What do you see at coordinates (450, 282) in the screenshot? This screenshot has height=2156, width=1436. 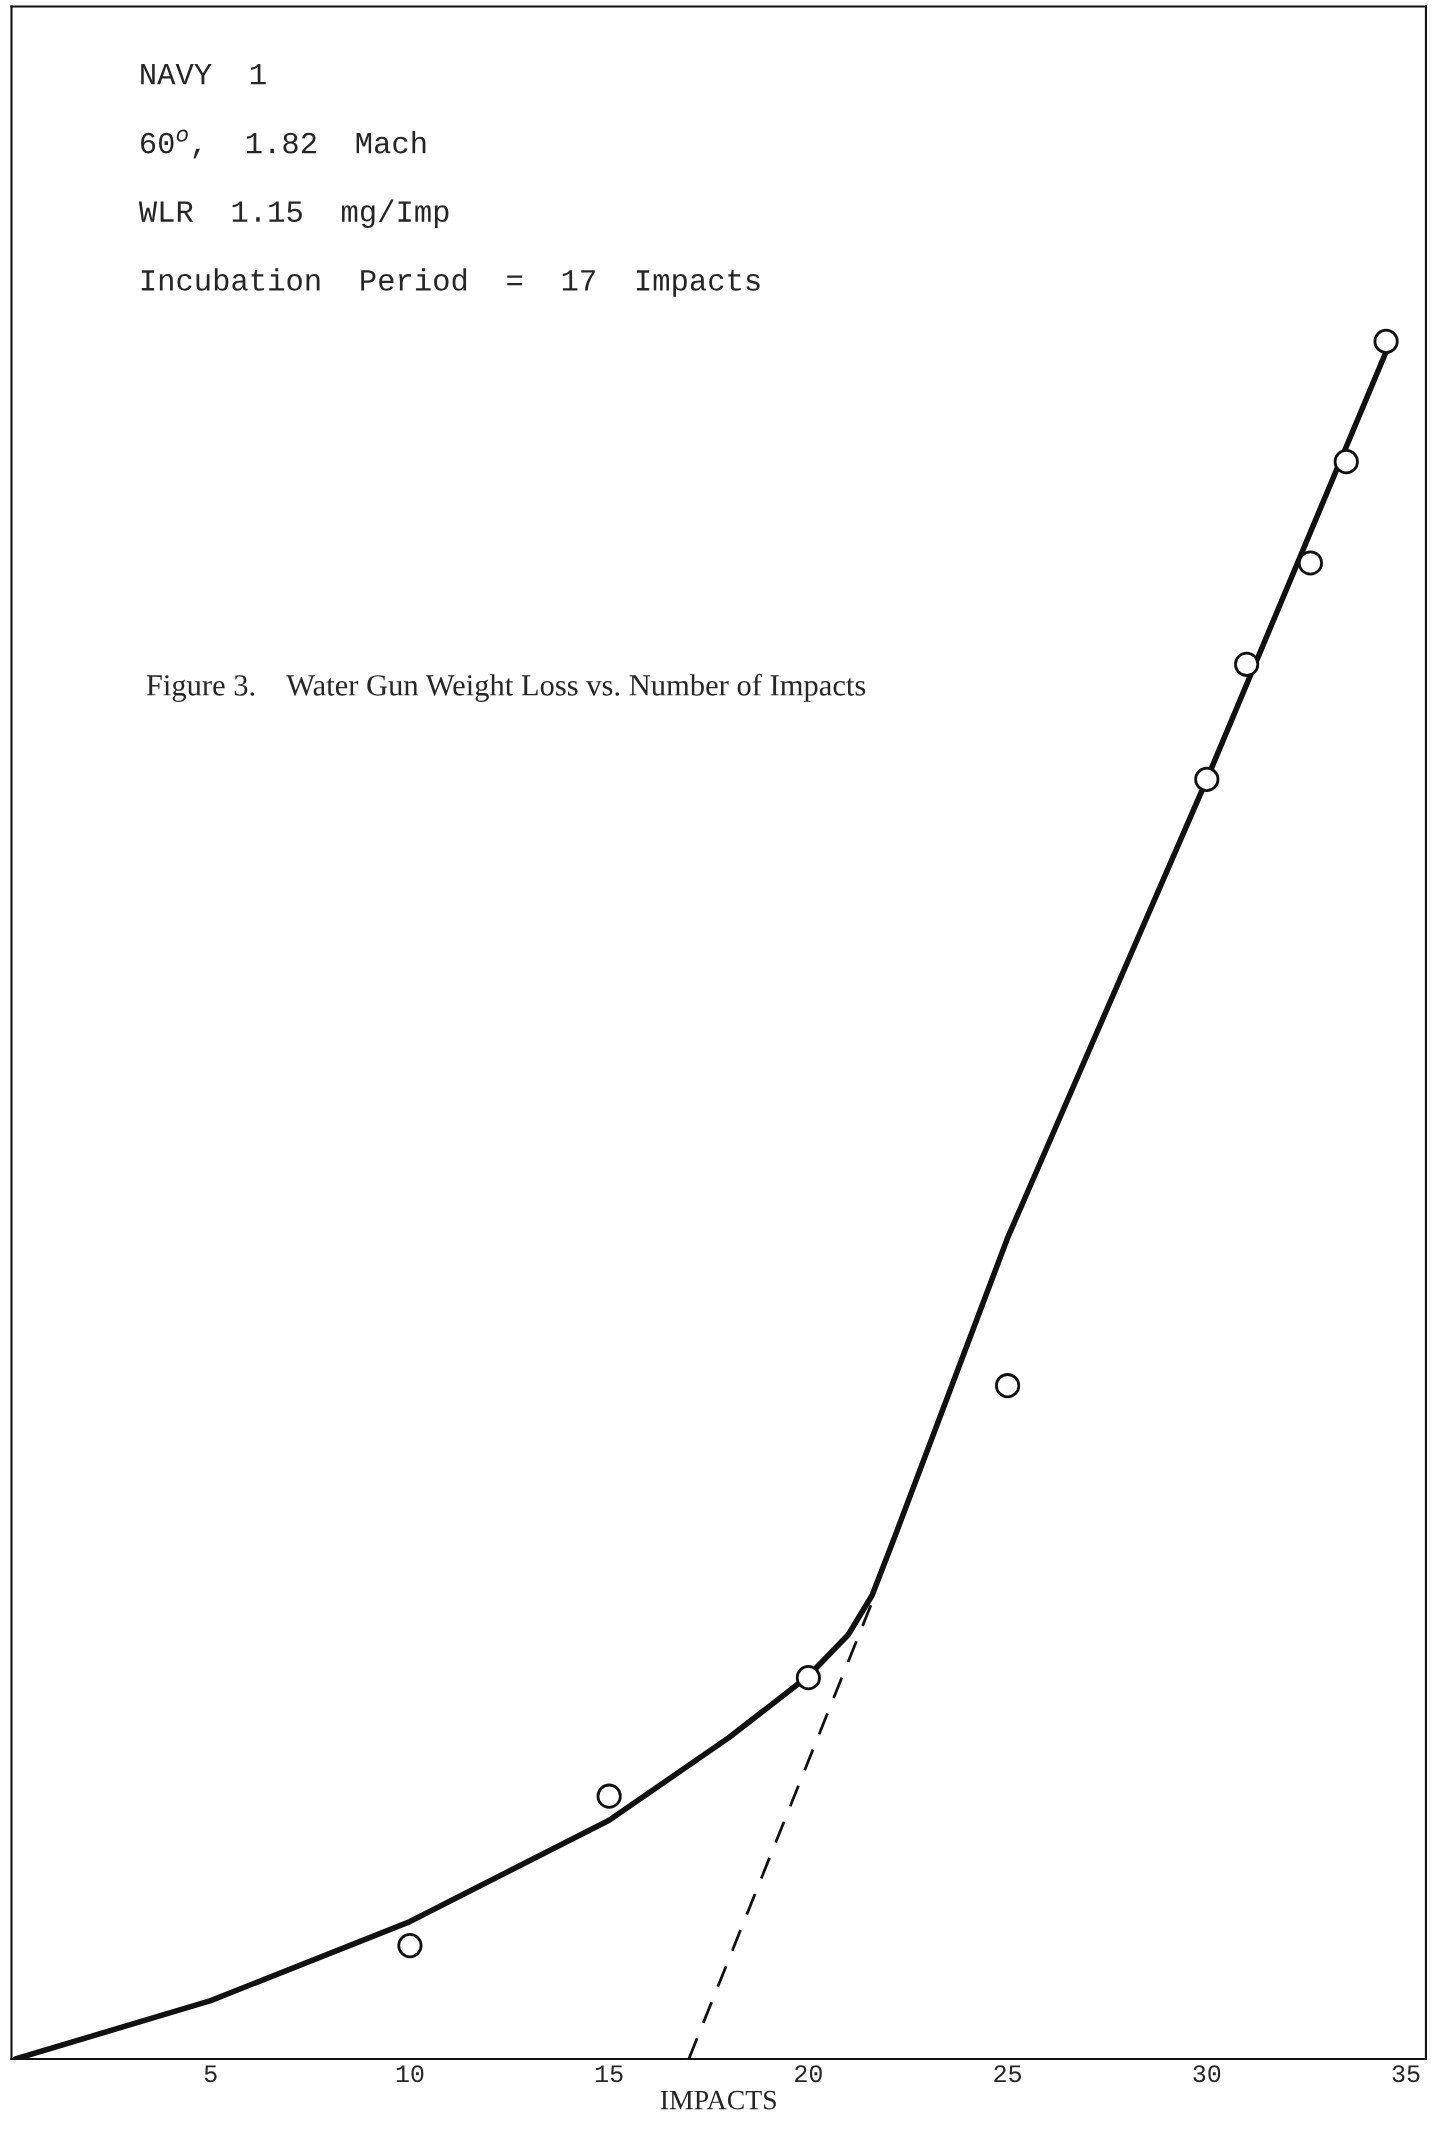 I see `text: Incubation Period = 17 Impacts` at bounding box center [450, 282].